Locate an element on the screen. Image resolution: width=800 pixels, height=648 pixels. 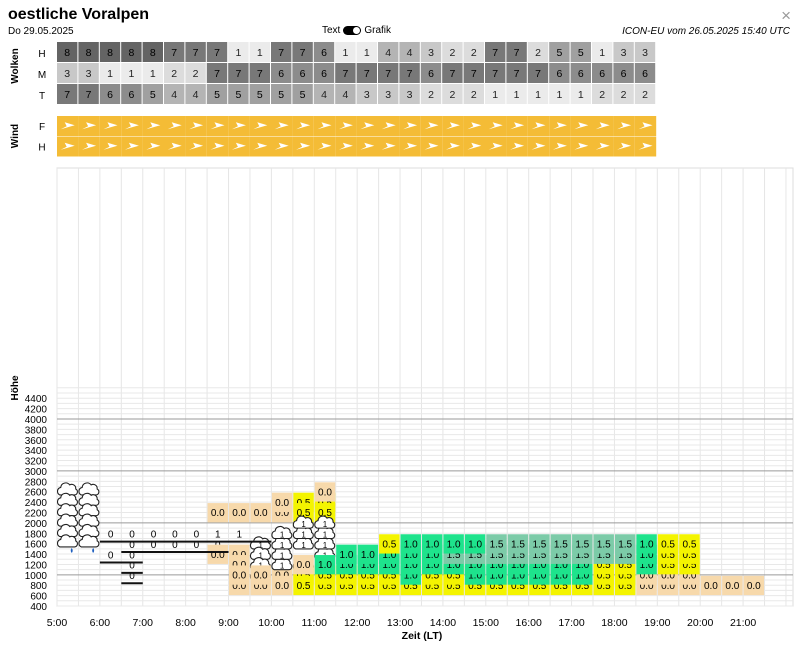
clouds-label: Wolken is located at coordinates (15, 65).